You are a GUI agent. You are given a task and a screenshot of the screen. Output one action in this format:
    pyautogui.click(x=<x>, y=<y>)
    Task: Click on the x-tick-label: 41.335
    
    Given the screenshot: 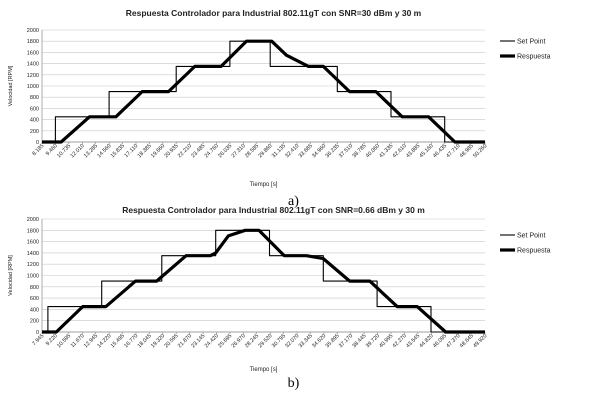 What is the action you would take?
    pyautogui.click(x=386, y=151)
    